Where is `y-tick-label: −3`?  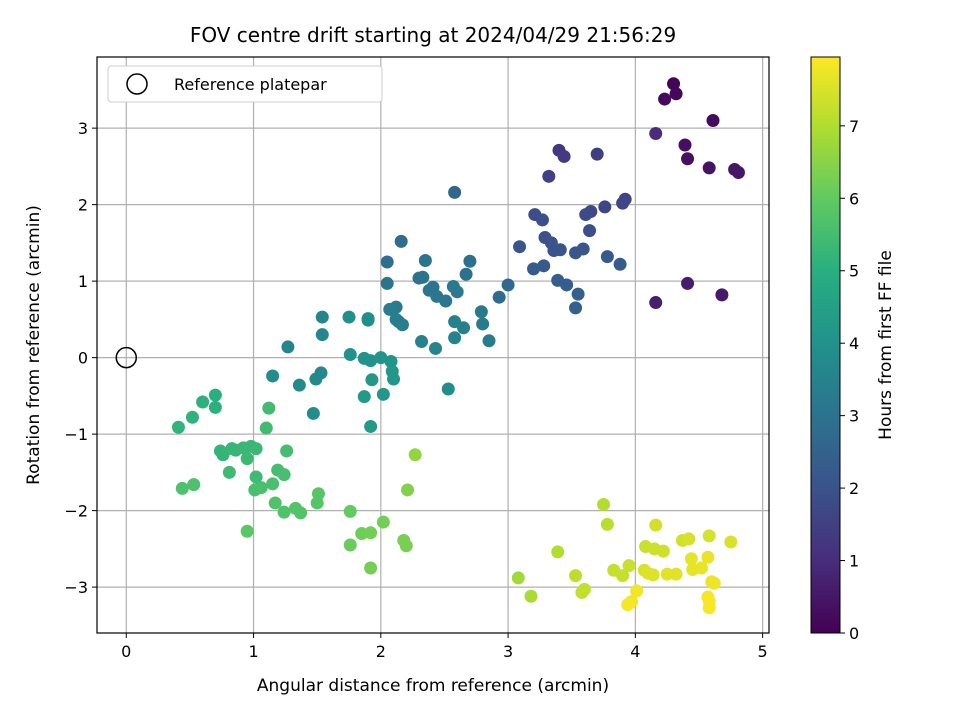 y-tick-label: −3 is located at coordinates (76, 587).